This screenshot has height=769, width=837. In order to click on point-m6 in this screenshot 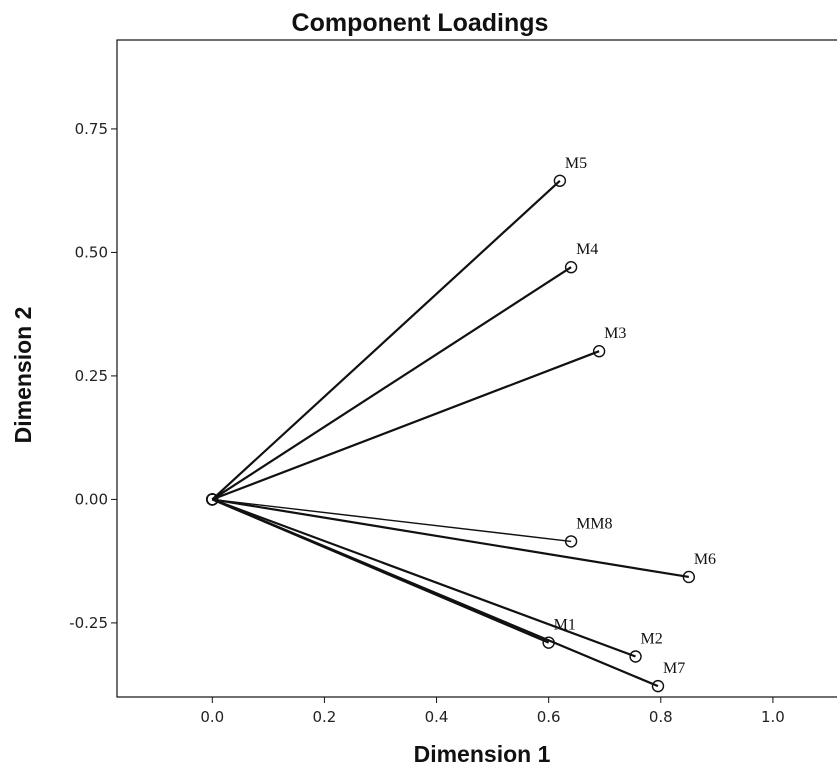, I will do `click(689, 577)`.